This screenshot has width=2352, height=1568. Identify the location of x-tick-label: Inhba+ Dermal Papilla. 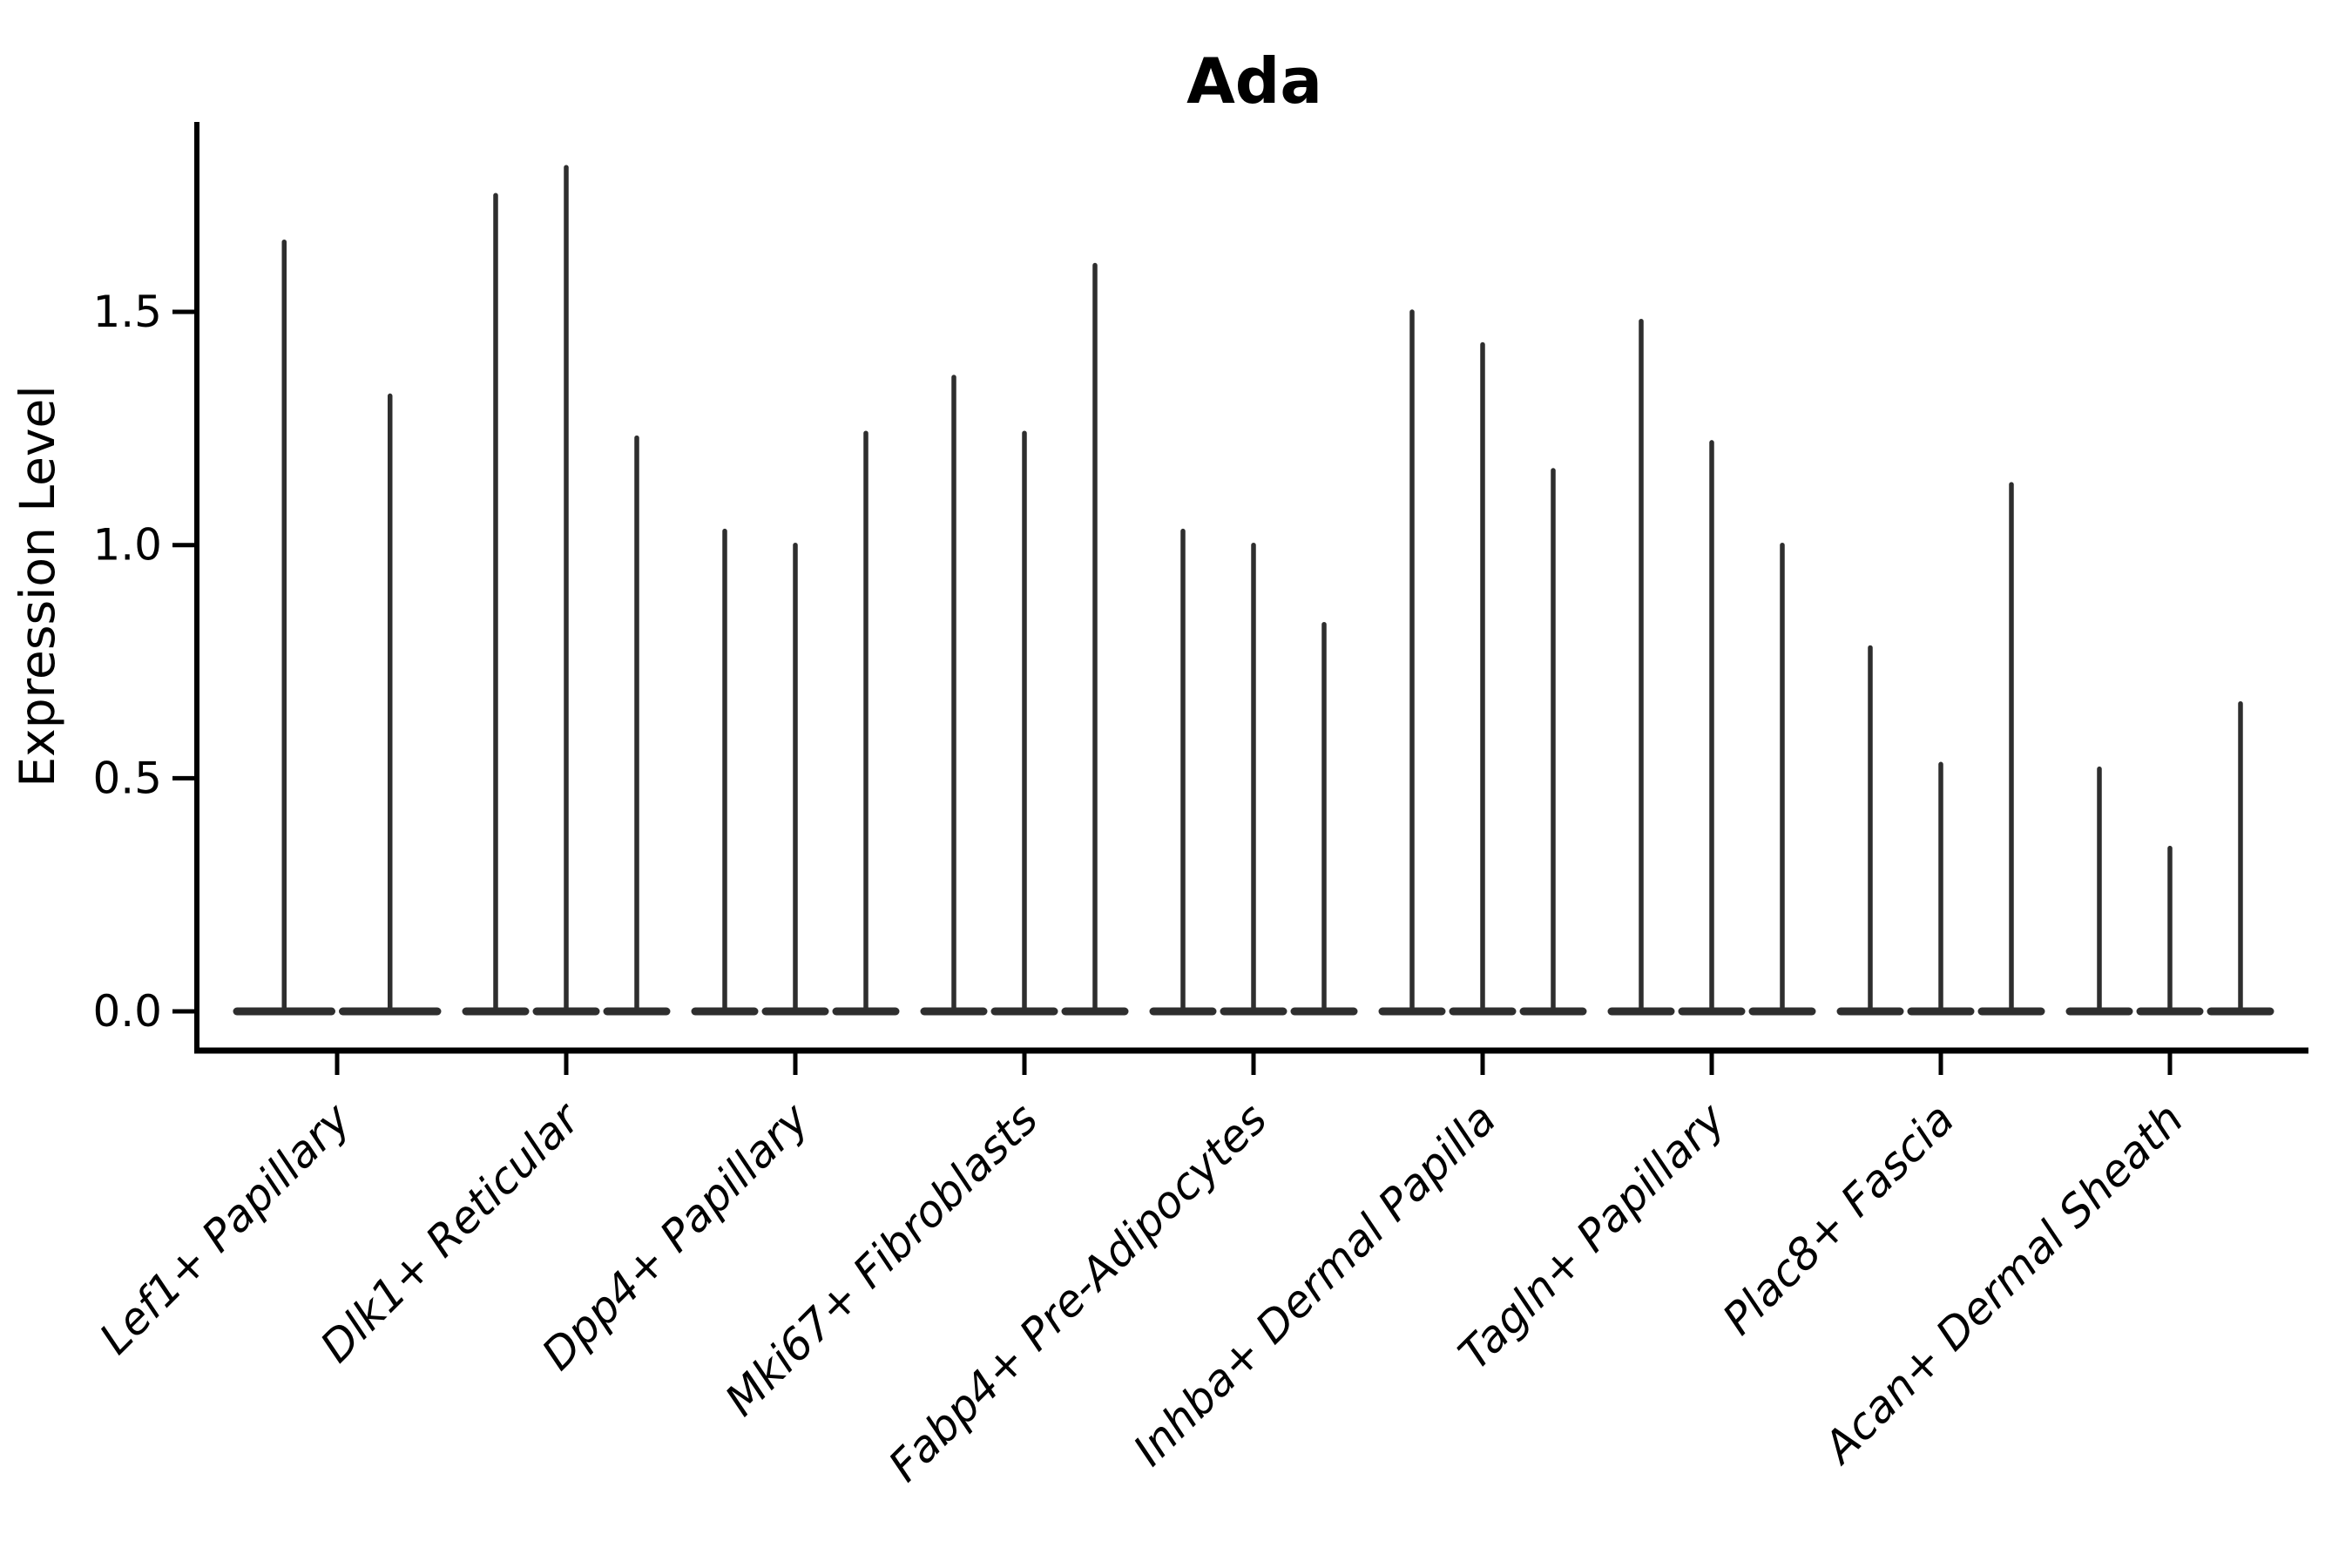
(1314, 1284).